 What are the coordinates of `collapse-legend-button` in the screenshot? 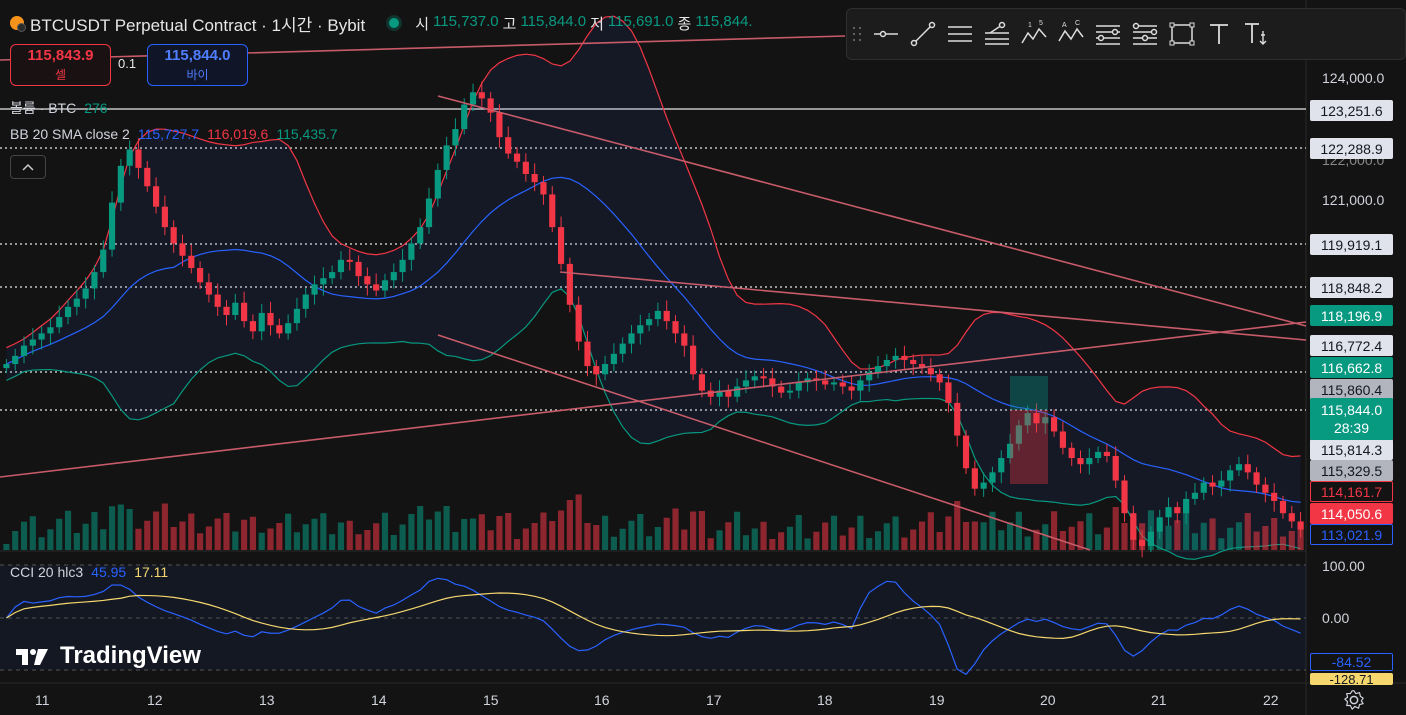 It's located at (28, 167).